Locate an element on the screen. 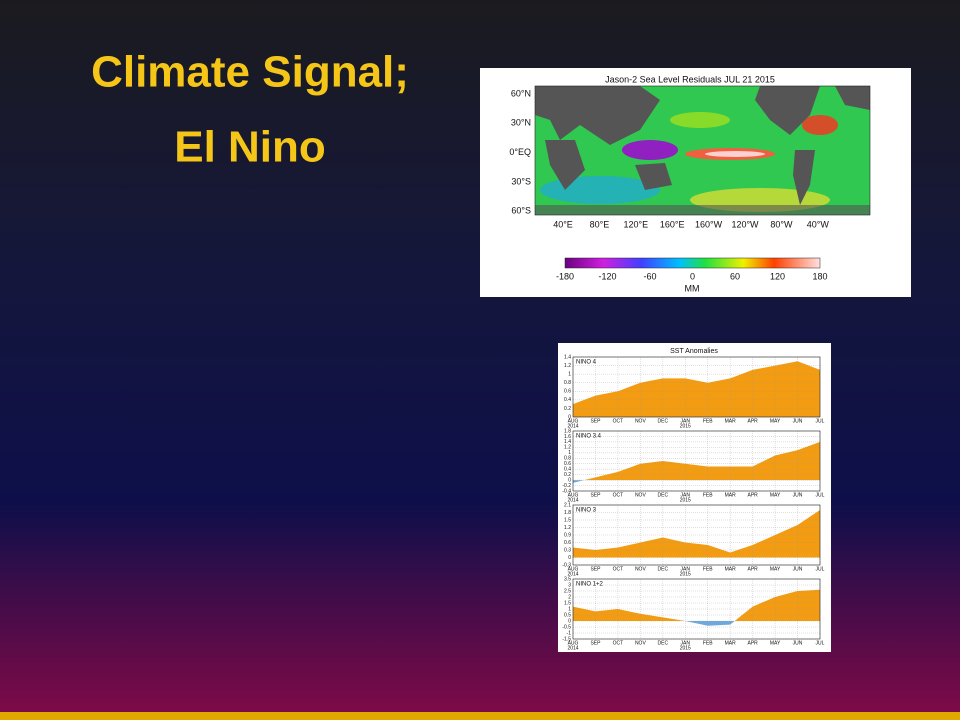 This screenshot has height=720, width=960. y-tick-label: 0.6 is located at coordinates (567, 464).